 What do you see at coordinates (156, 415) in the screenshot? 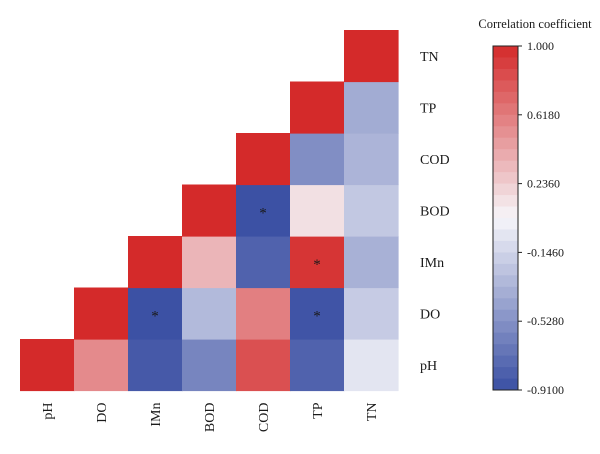
I see `x-tick-label: IMn` at bounding box center [156, 415].